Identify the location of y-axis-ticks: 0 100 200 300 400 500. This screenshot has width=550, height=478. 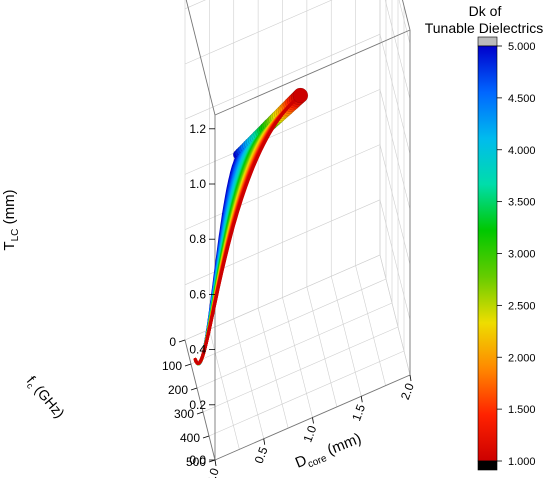
(189, 402).